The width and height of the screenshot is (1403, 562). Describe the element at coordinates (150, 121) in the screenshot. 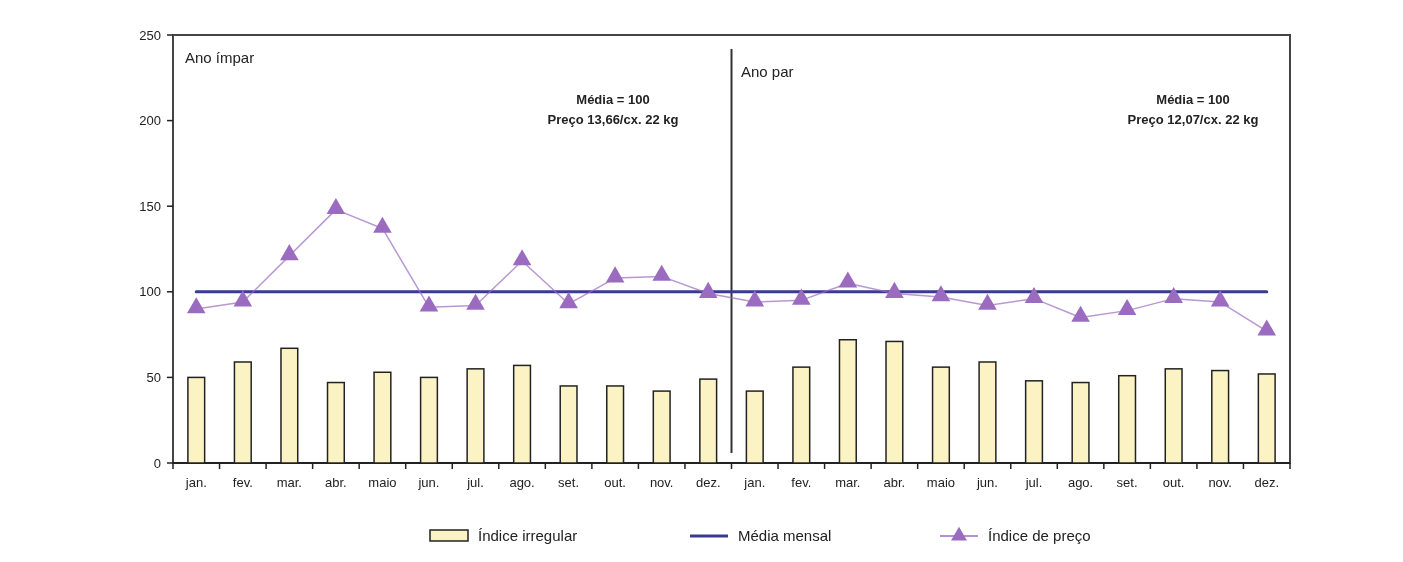

I see `y-tick-label: 200` at that location.